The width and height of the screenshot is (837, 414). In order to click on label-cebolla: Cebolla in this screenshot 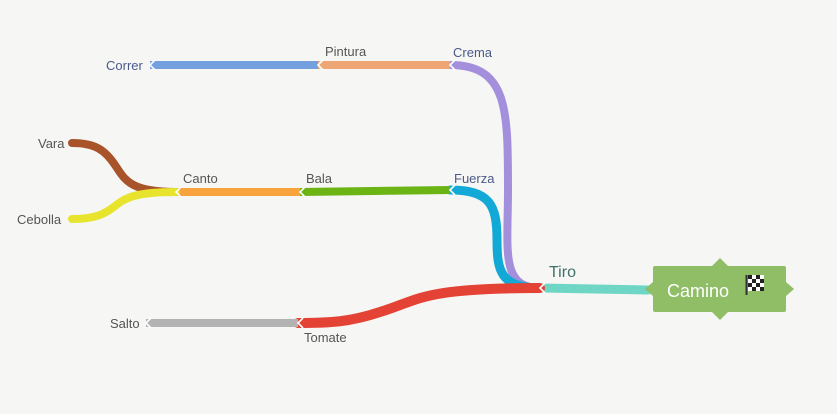, I will do `click(39, 219)`.